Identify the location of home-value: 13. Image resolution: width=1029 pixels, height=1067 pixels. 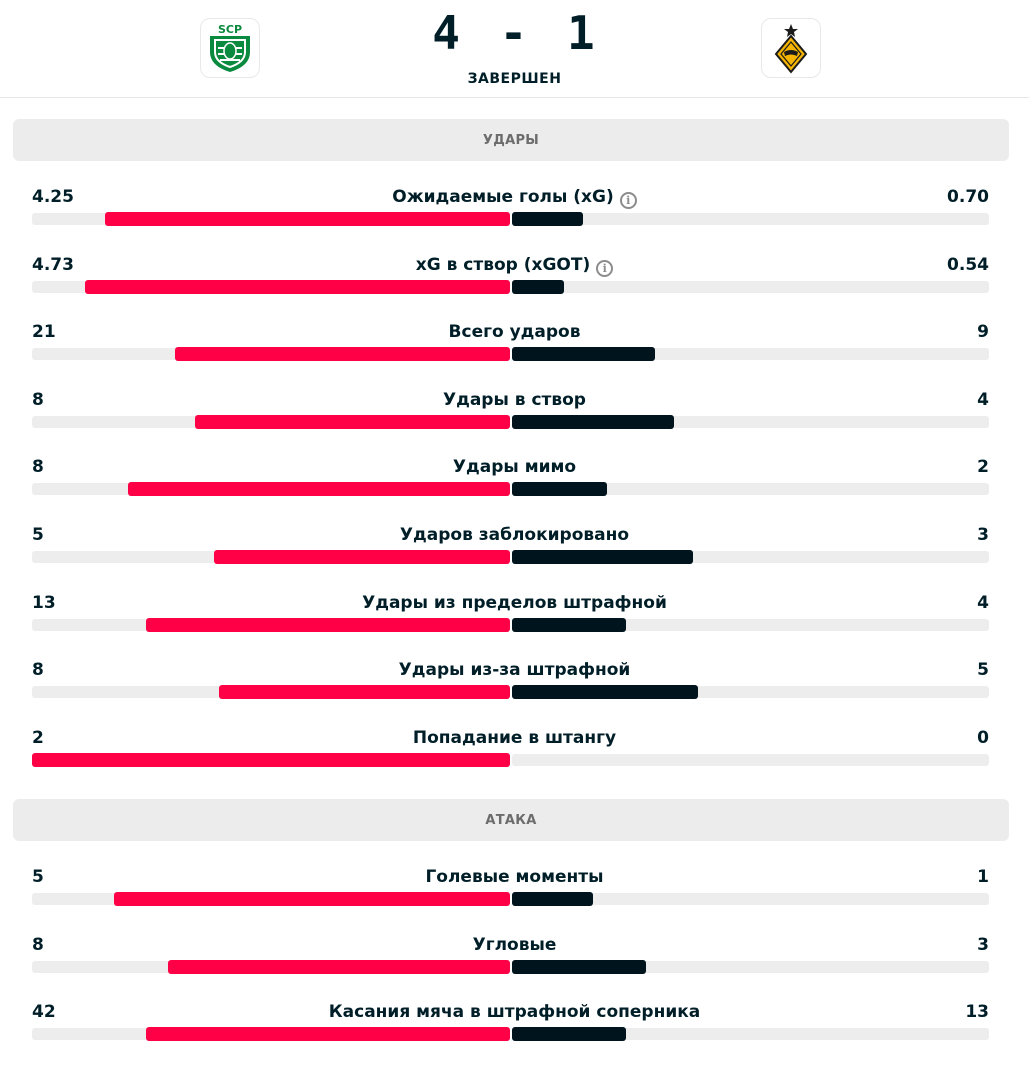
(44, 603).